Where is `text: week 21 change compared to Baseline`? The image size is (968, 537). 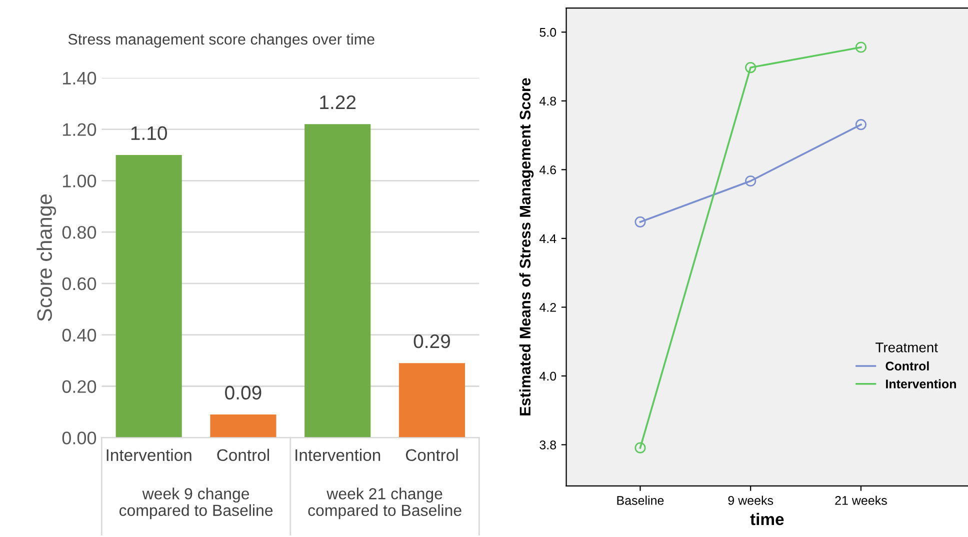
text: week 21 change compared to Baseline is located at coordinates (385, 504).